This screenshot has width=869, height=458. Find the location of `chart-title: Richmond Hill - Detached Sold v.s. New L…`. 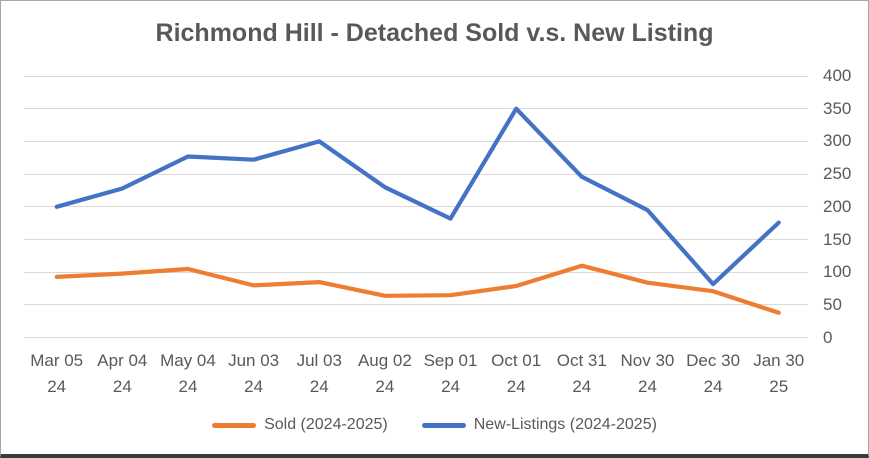

chart-title: Richmond Hill - Detached Sold v.s. New L… is located at coordinates (434, 33).